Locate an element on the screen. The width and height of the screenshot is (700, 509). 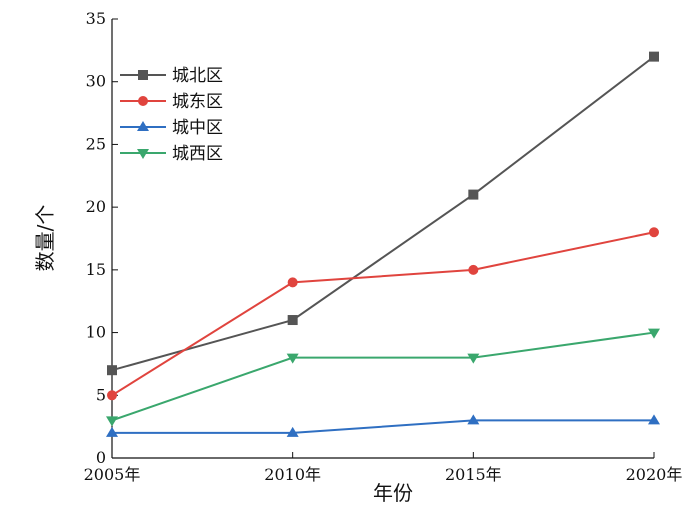
x-tick-label: 2010年 is located at coordinates (292, 474).